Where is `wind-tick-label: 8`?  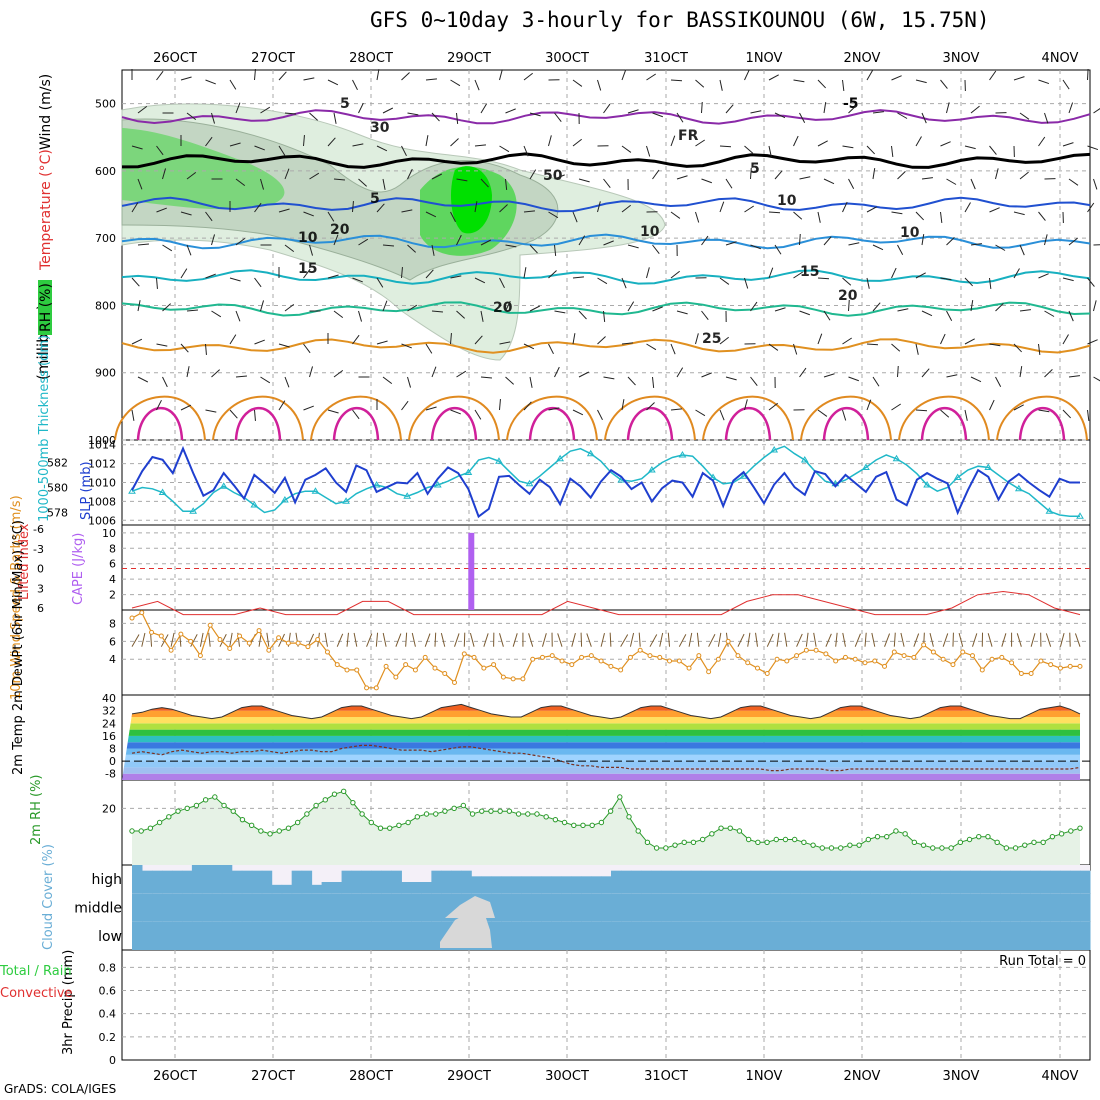
wind-tick-label: 8 is located at coordinates (112, 623).